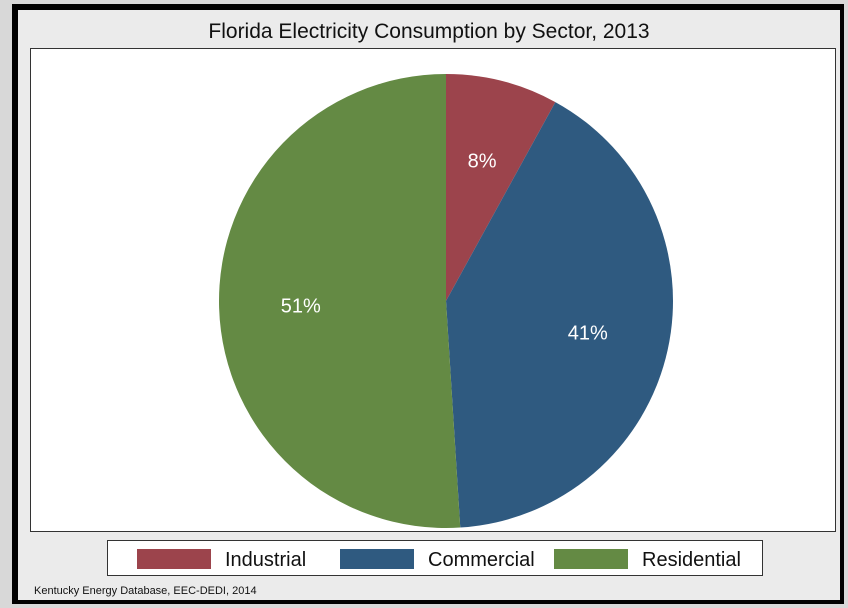 Image resolution: width=848 pixels, height=608 pixels. I want to click on legend: Industrial Commercial Residential, so click(435, 558).